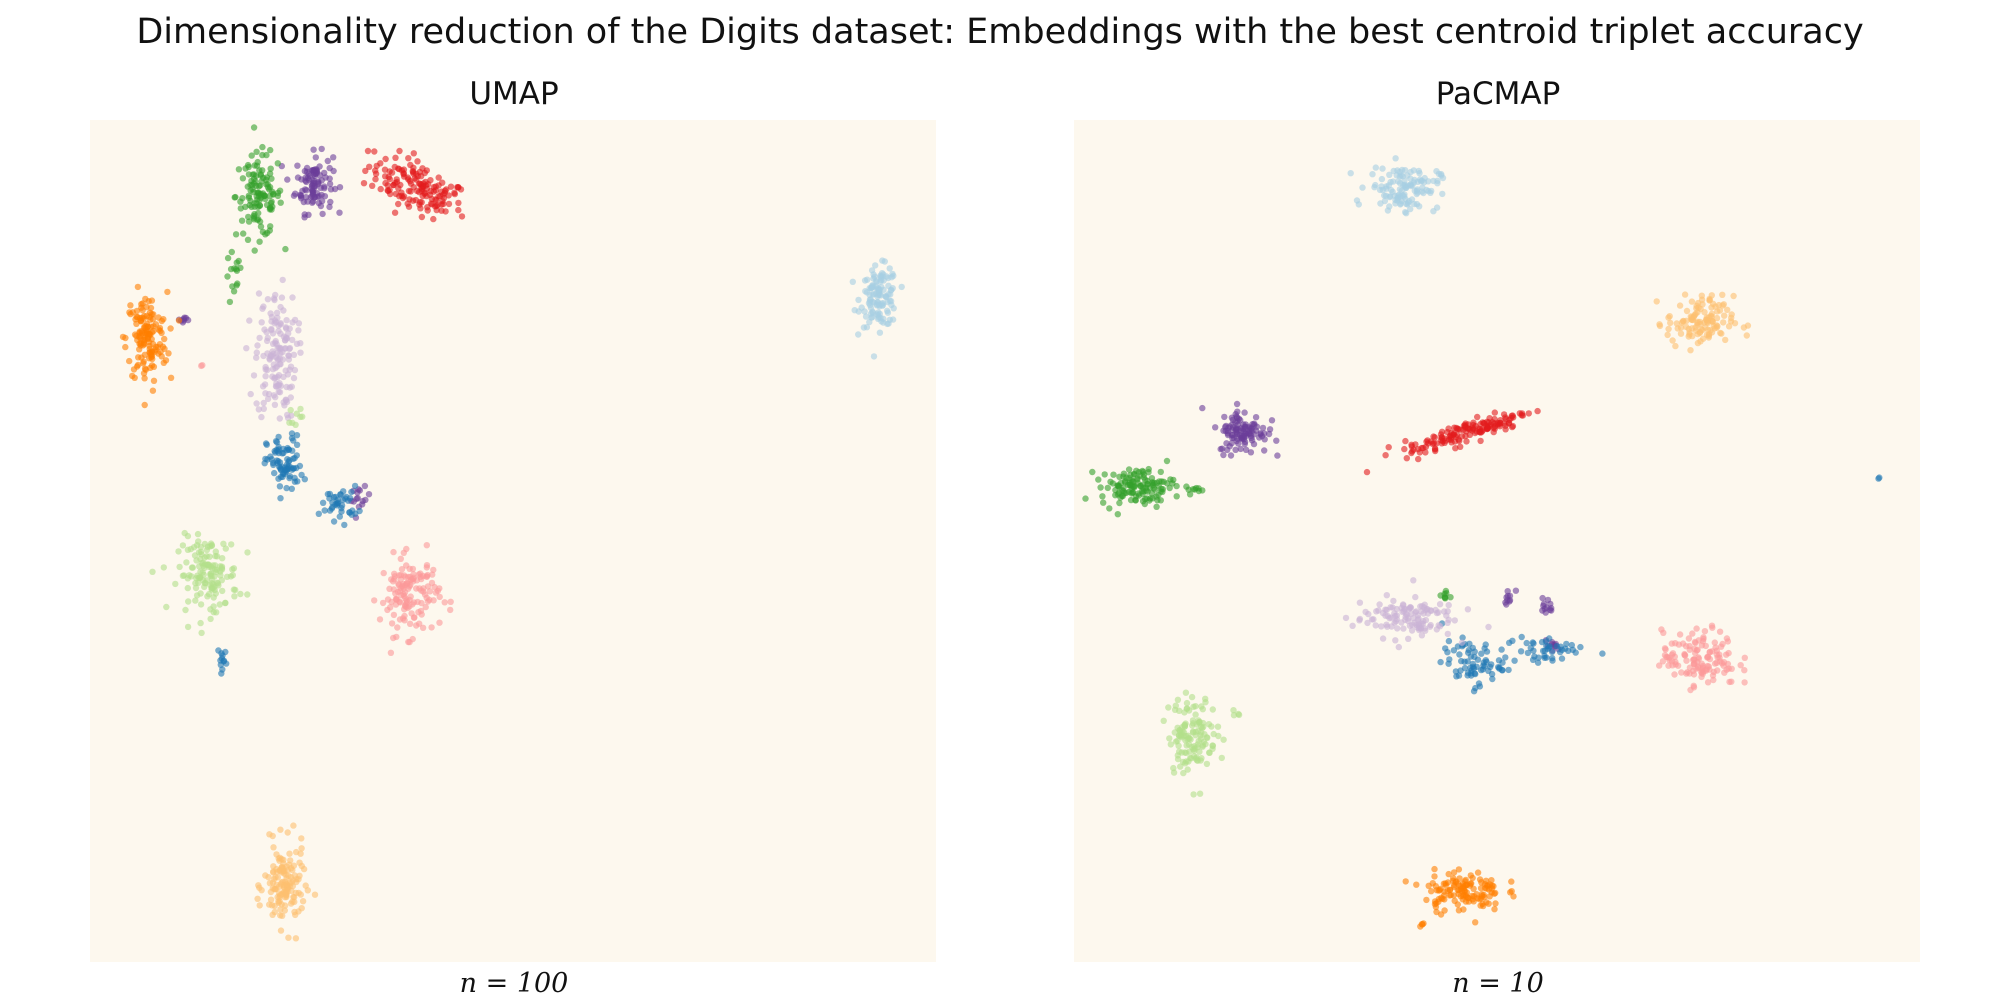  What do you see at coordinates (1498, 983) in the screenshot?
I see `pacmap-x-label: n = 10` at bounding box center [1498, 983].